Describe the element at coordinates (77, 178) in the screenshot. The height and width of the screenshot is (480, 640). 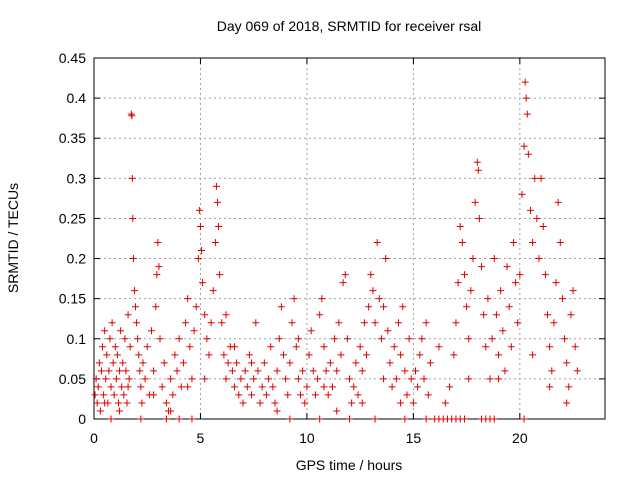
I see `y-tick-label: 0.3` at that location.